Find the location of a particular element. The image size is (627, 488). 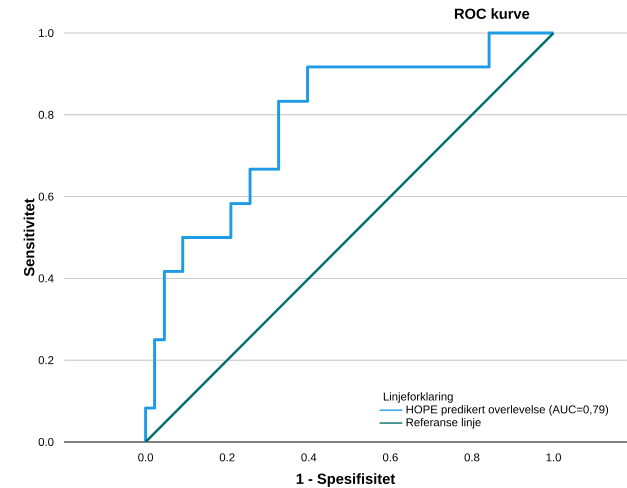

x-tick-label: 1.0 is located at coordinates (553, 457).